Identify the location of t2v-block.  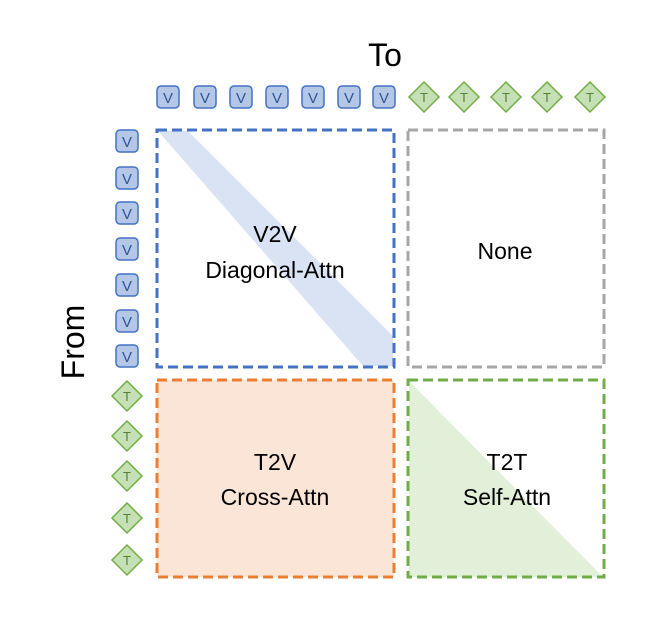
(275, 478).